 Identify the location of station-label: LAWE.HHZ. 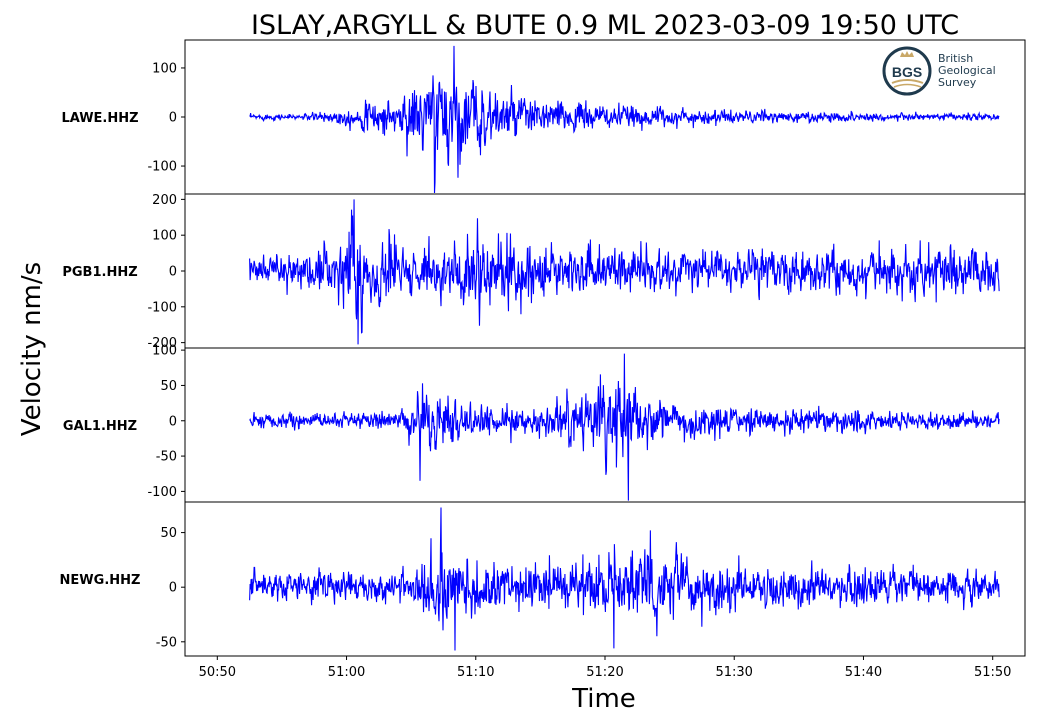
(99, 118).